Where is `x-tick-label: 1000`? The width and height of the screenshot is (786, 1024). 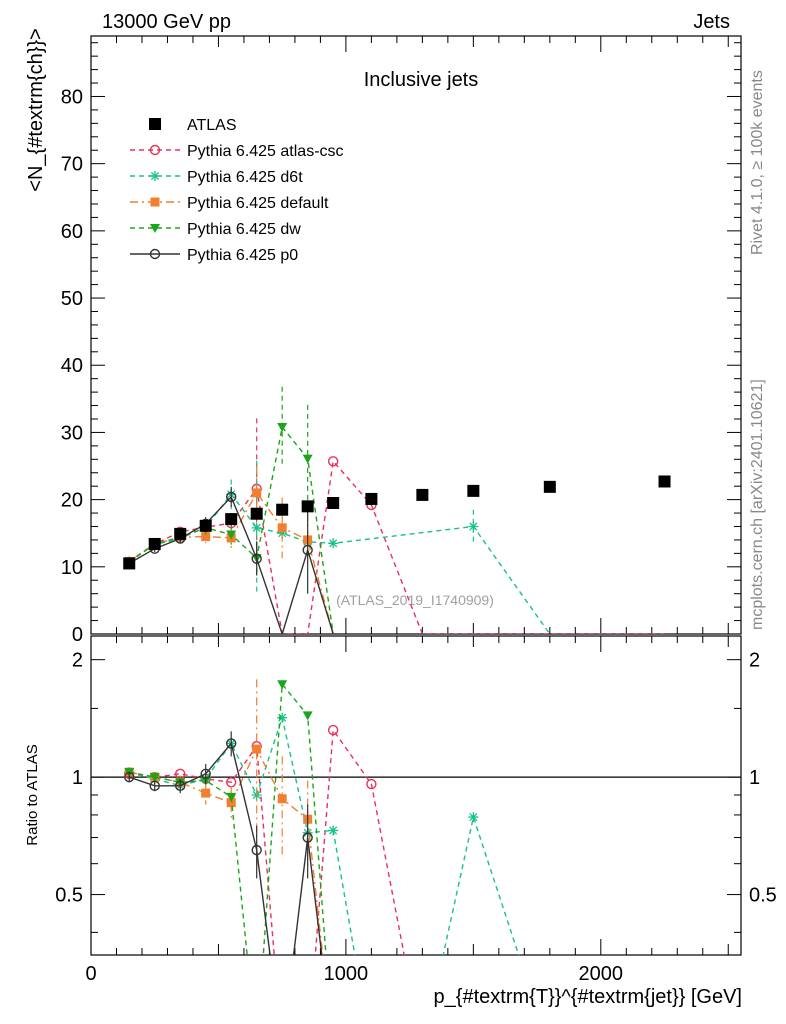 x-tick-label: 1000 is located at coordinates (346, 974).